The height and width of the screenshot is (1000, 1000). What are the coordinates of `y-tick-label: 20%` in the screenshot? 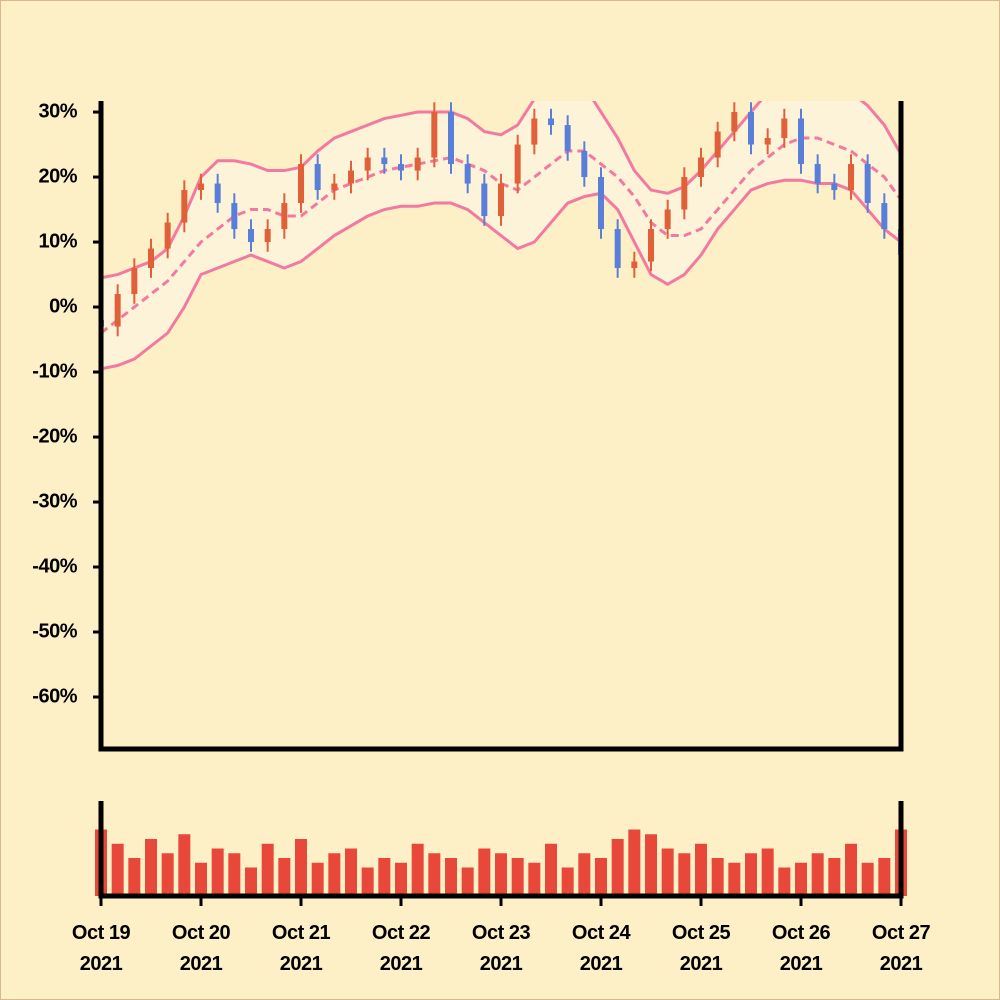 It's located at (57, 176).